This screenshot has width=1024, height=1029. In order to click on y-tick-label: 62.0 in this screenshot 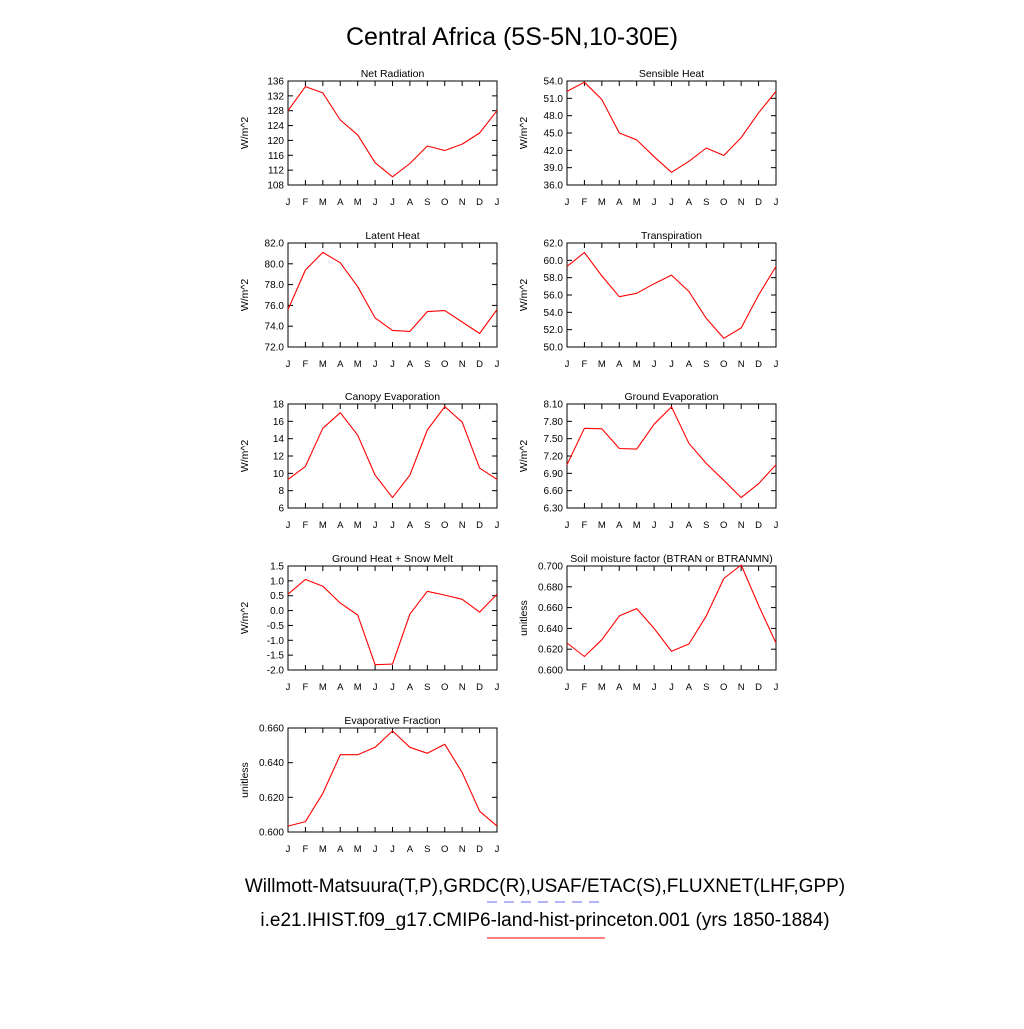, I will do `click(554, 244)`.